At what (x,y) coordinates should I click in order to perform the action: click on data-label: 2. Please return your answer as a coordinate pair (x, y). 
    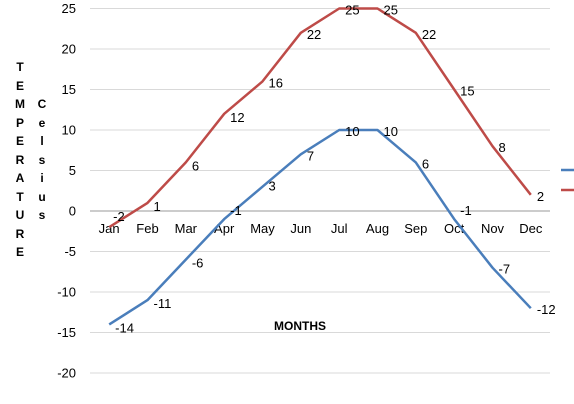
    Looking at the image, I should click on (540, 196).